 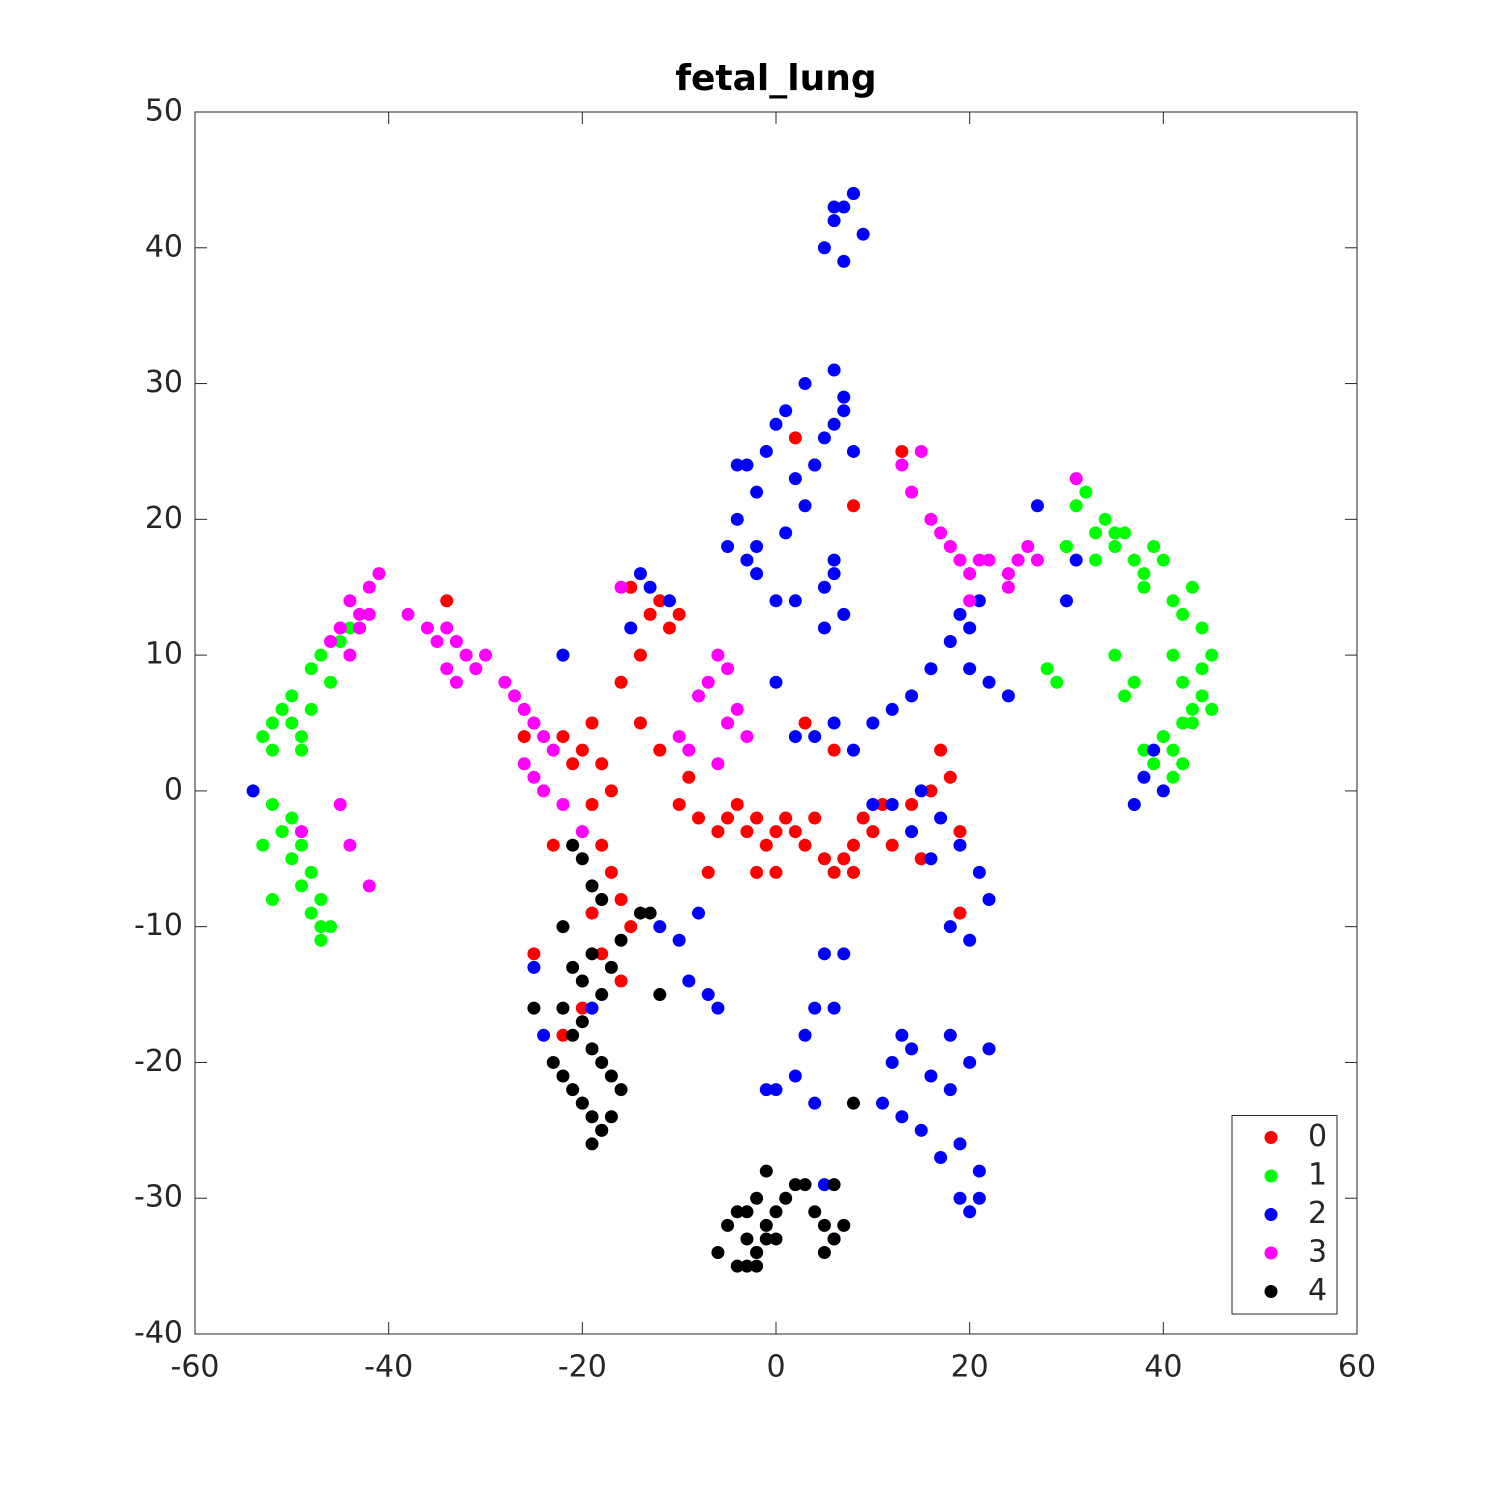 What do you see at coordinates (195, 1367) in the screenshot?
I see `x-tick-label: -60` at bounding box center [195, 1367].